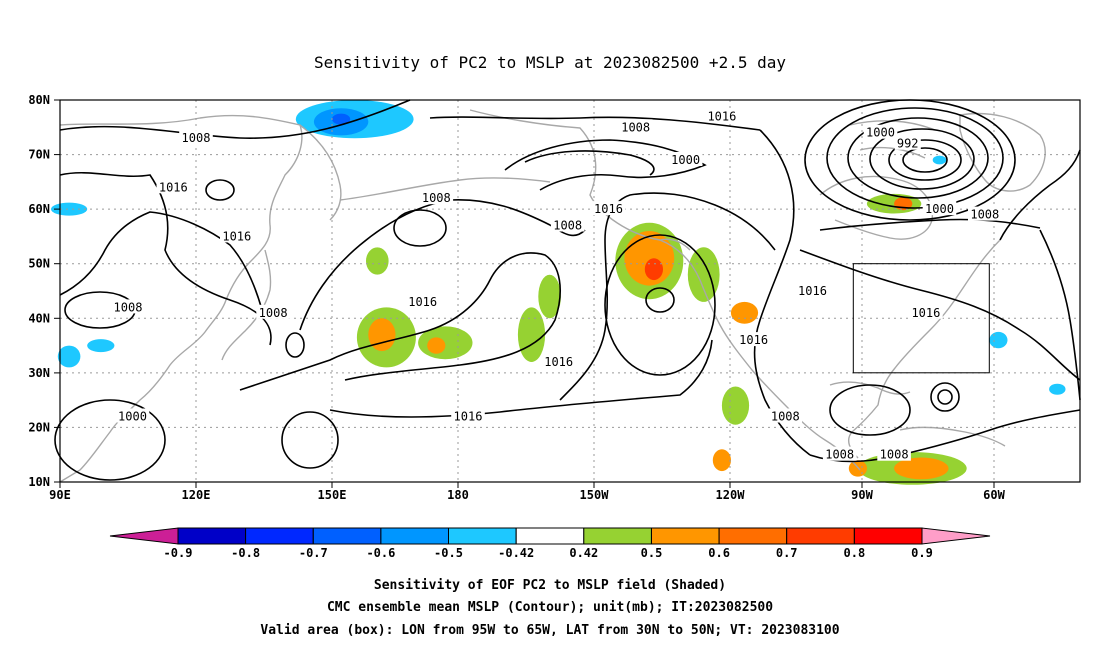  What do you see at coordinates (313, 553) in the screenshot?
I see `colorbar-label: -0.7` at bounding box center [313, 553].